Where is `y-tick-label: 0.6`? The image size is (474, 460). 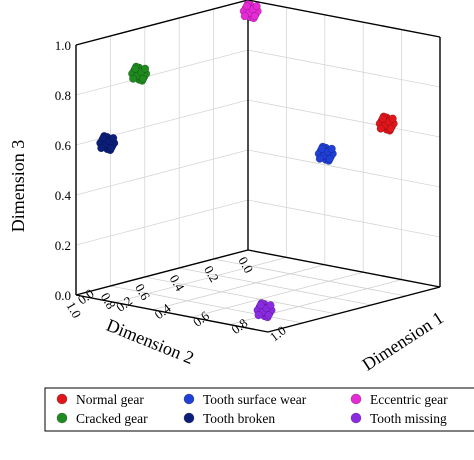
y-tick-label: 0.6 is located at coordinates (142, 292).